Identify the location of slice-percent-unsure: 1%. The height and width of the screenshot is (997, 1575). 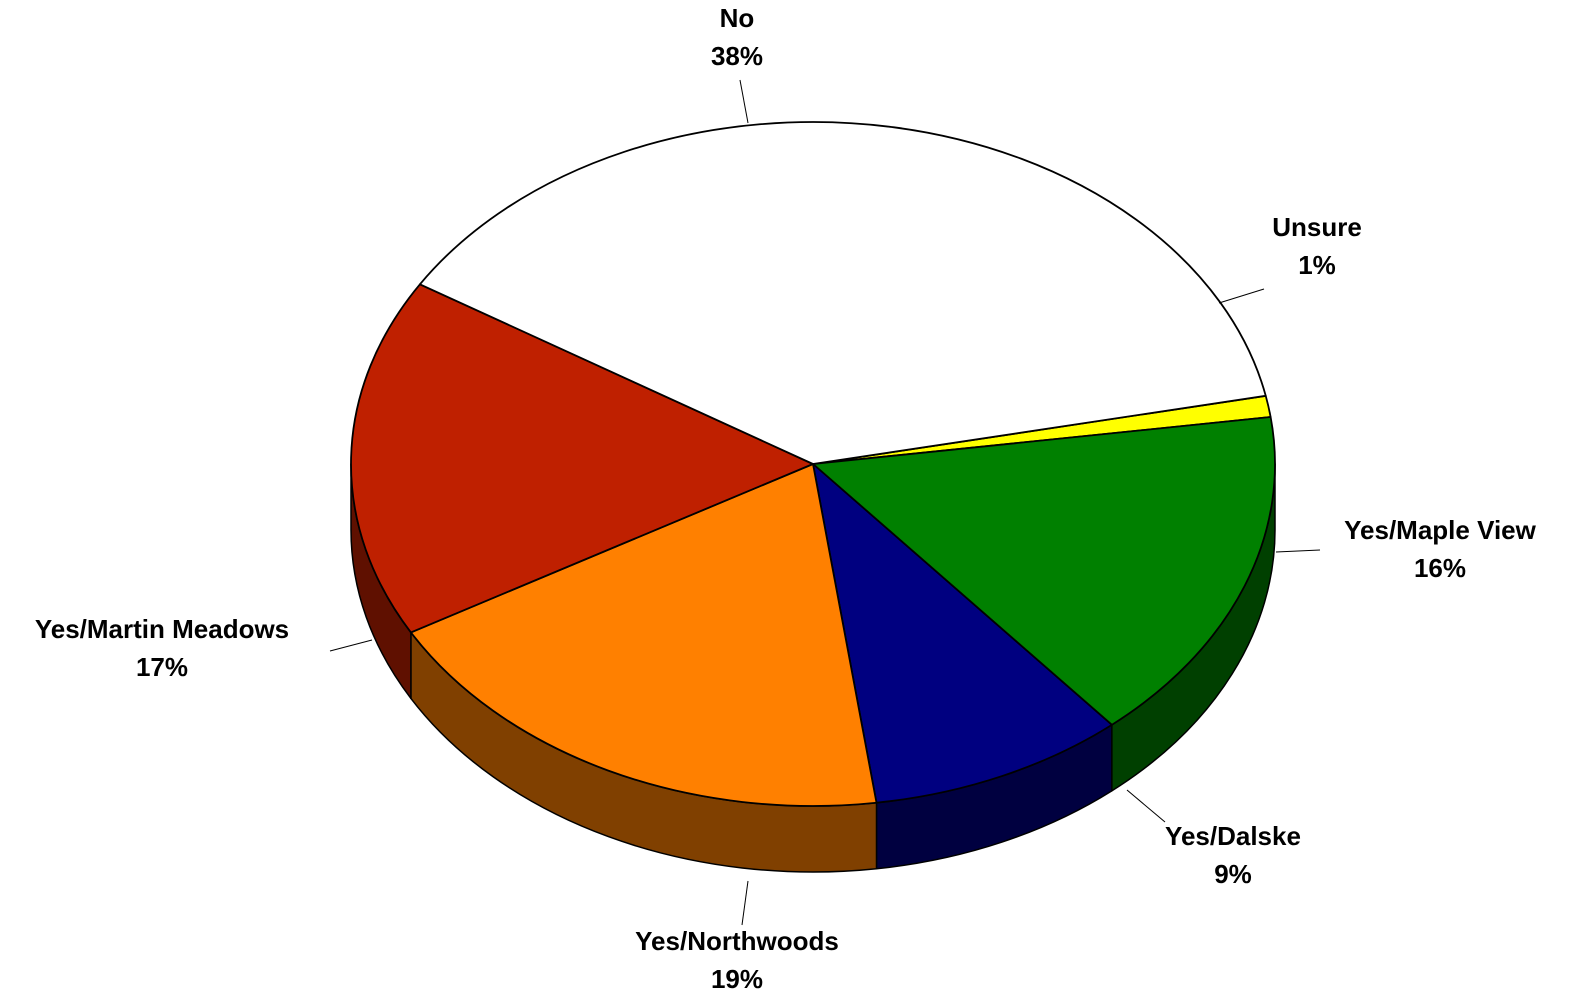
(1317, 265).